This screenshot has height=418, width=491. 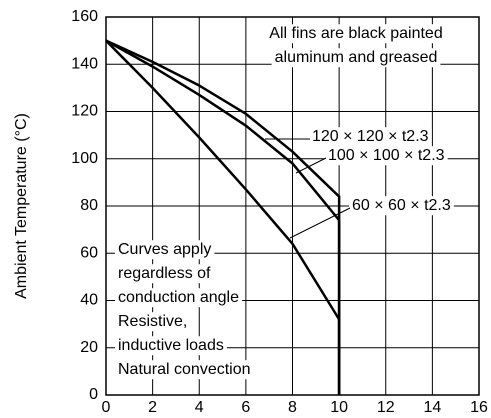 What do you see at coordinates (432, 407) in the screenshot?
I see `x-tick-label: 14` at bounding box center [432, 407].